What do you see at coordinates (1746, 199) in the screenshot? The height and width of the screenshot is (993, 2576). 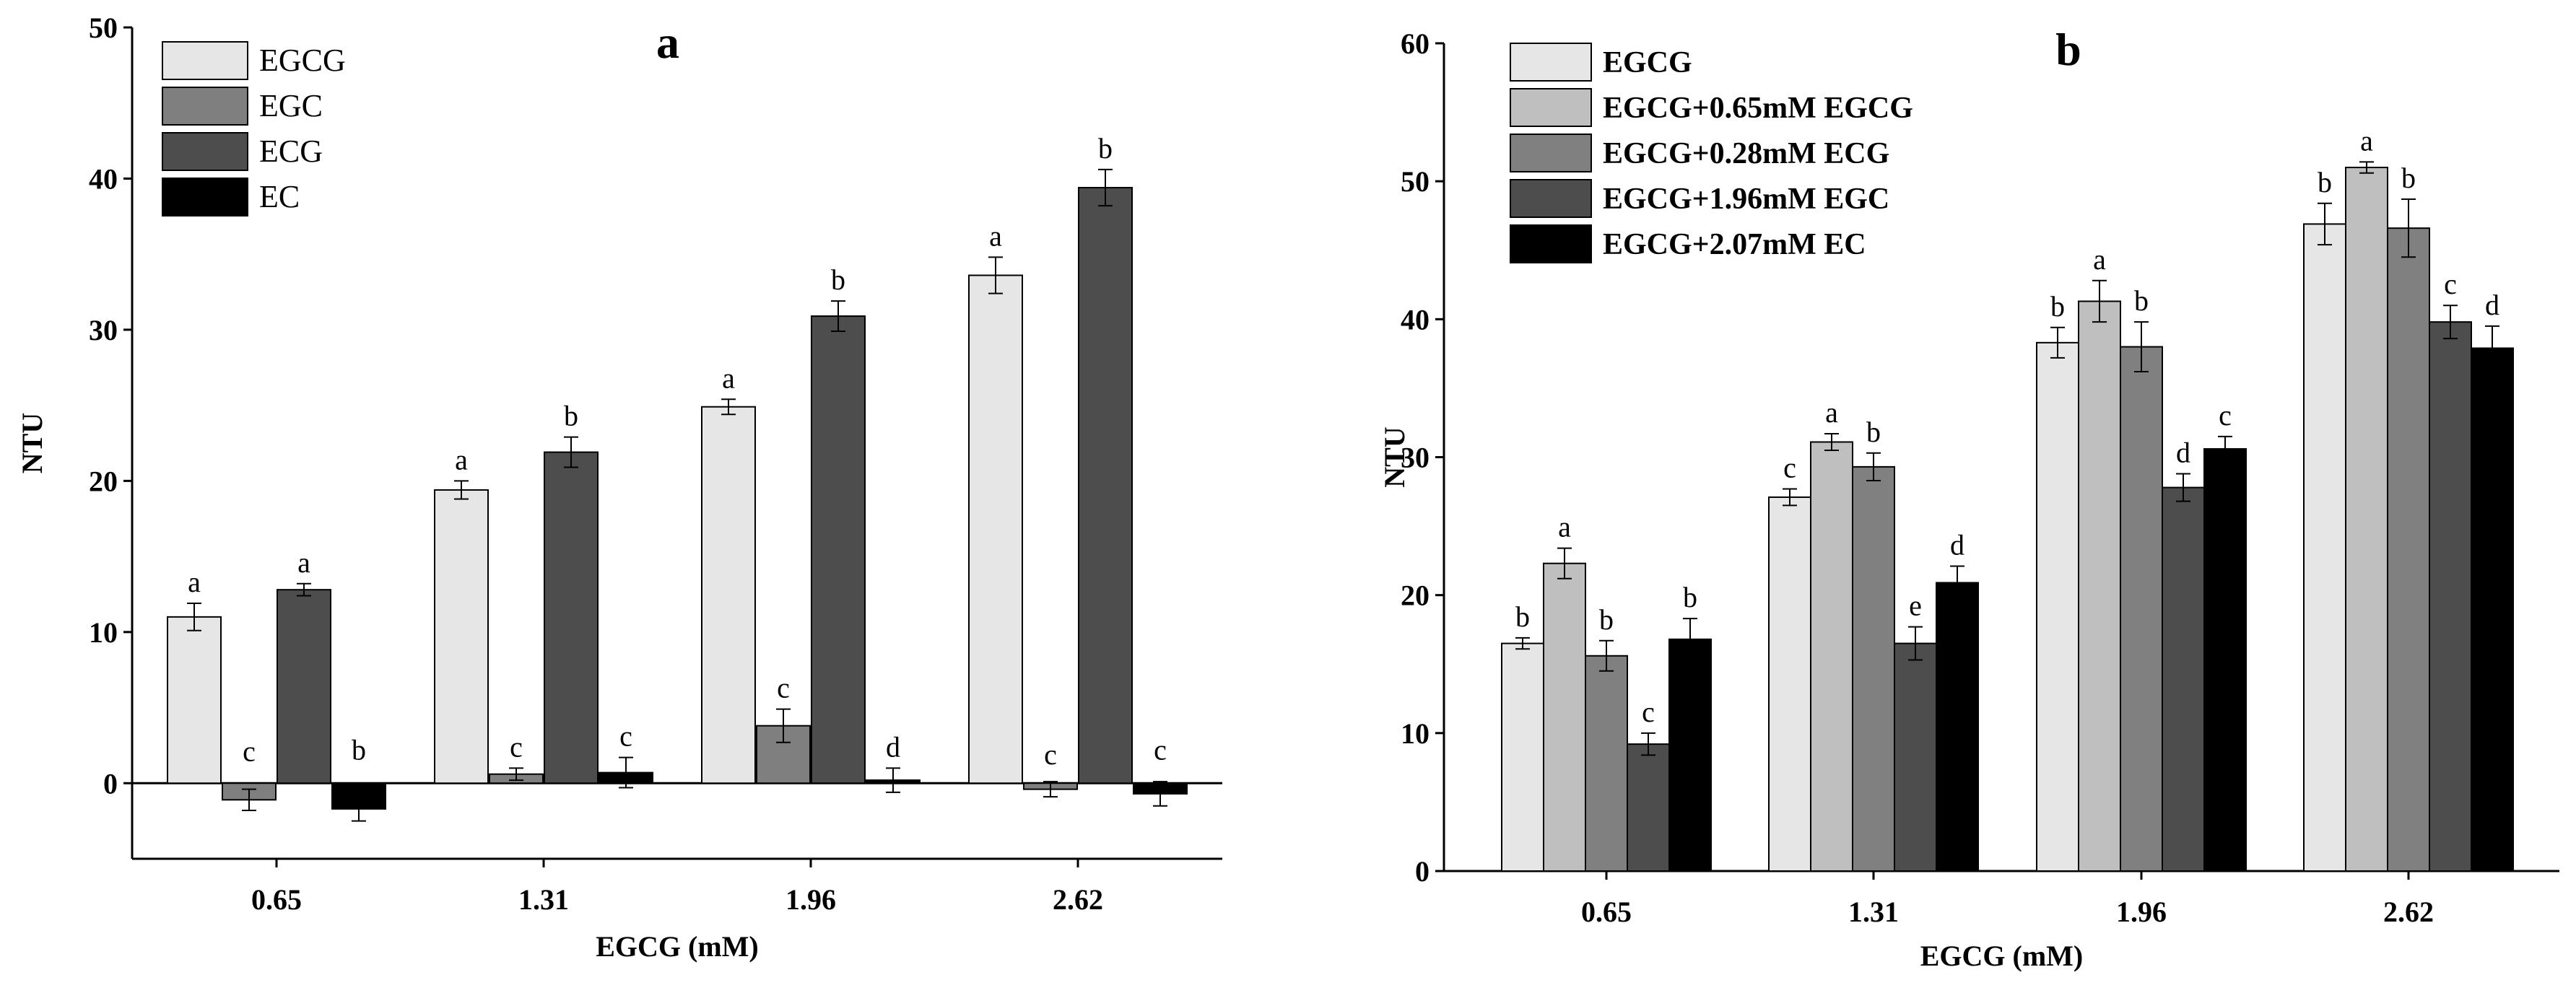 I see `legend-label: EGCG+1.96mM EGC` at bounding box center [1746, 199].